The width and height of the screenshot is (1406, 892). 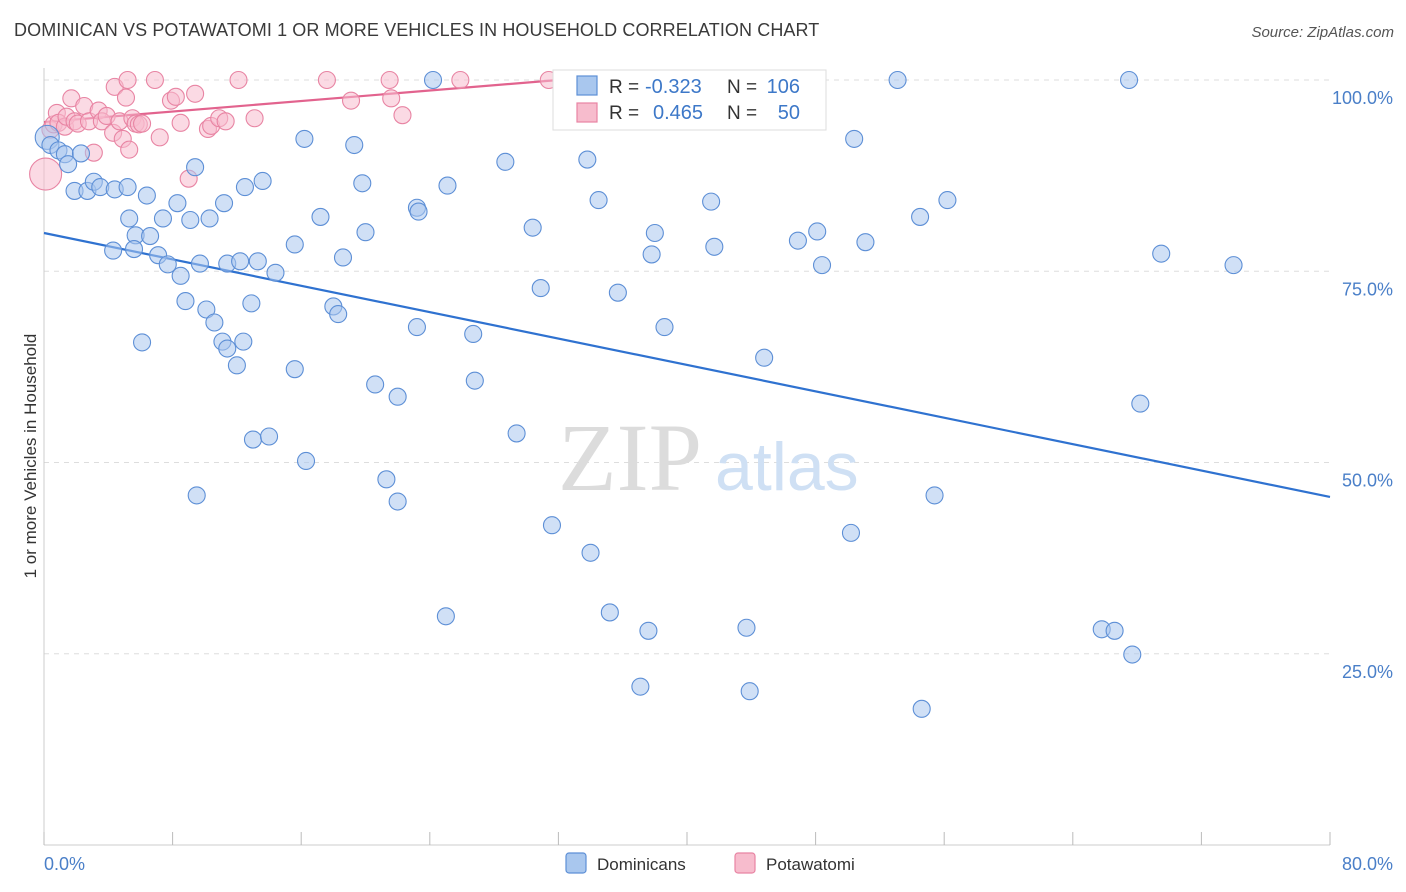 I want to click on legend-dominican-label: Dominicans, so click(x=641, y=864).